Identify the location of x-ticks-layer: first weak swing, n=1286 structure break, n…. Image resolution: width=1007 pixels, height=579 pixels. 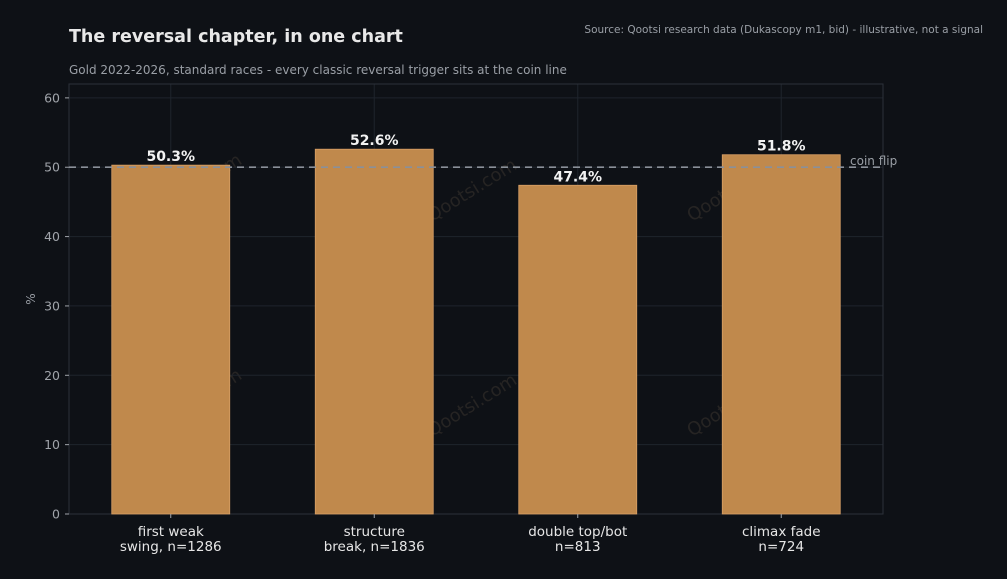
(470, 534).